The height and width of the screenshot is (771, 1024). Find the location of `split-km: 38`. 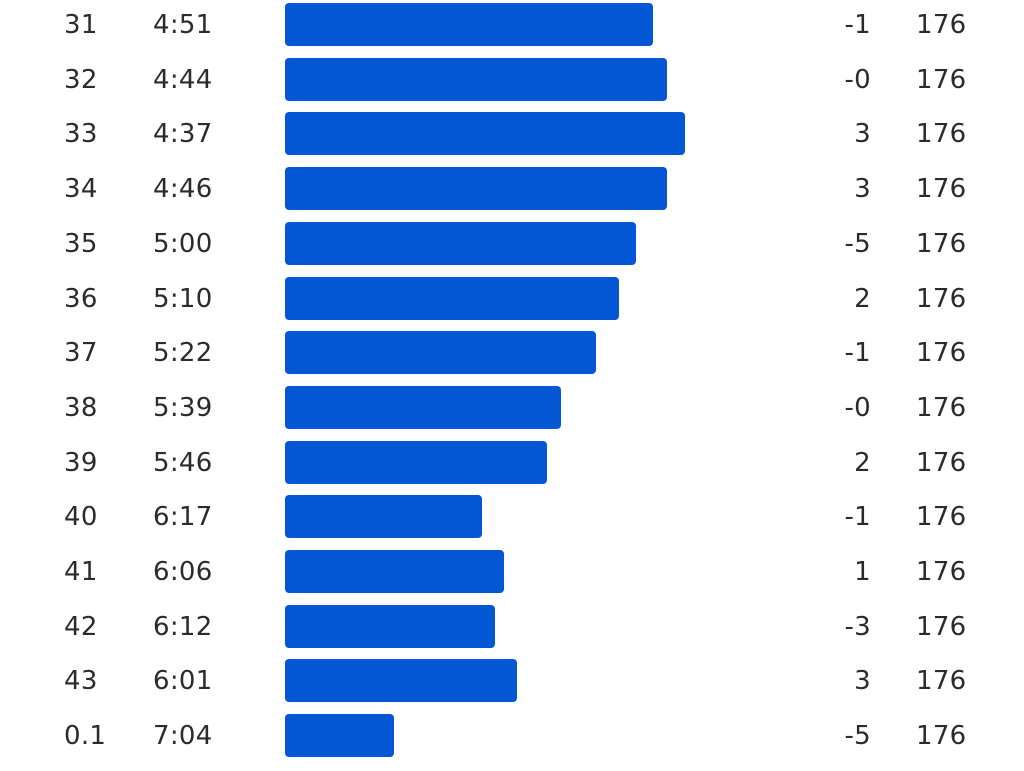

split-km: 38 is located at coordinates (81, 407).